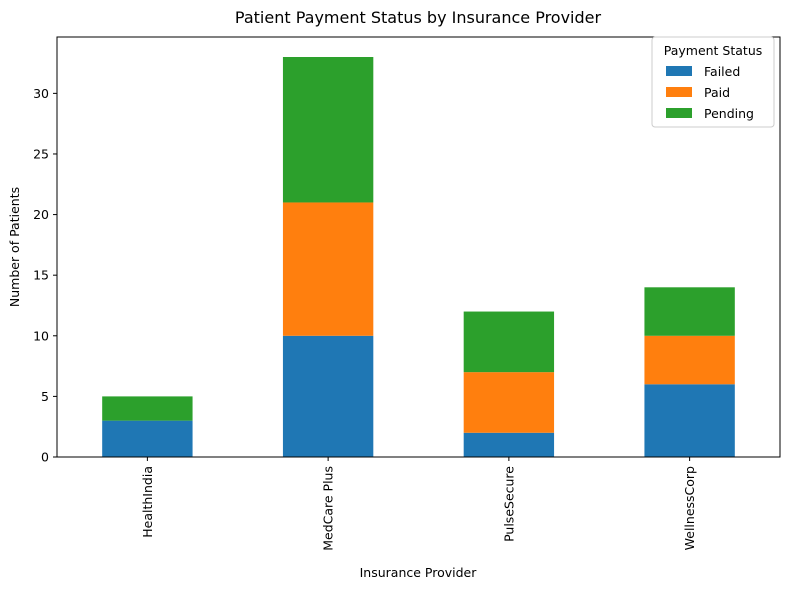 This screenshot has width=790, height=590. What do you see at coordinates (729, 113) in the screenshot?
I see `legend-label-pending: Pending` at bounding box center [729, 113].